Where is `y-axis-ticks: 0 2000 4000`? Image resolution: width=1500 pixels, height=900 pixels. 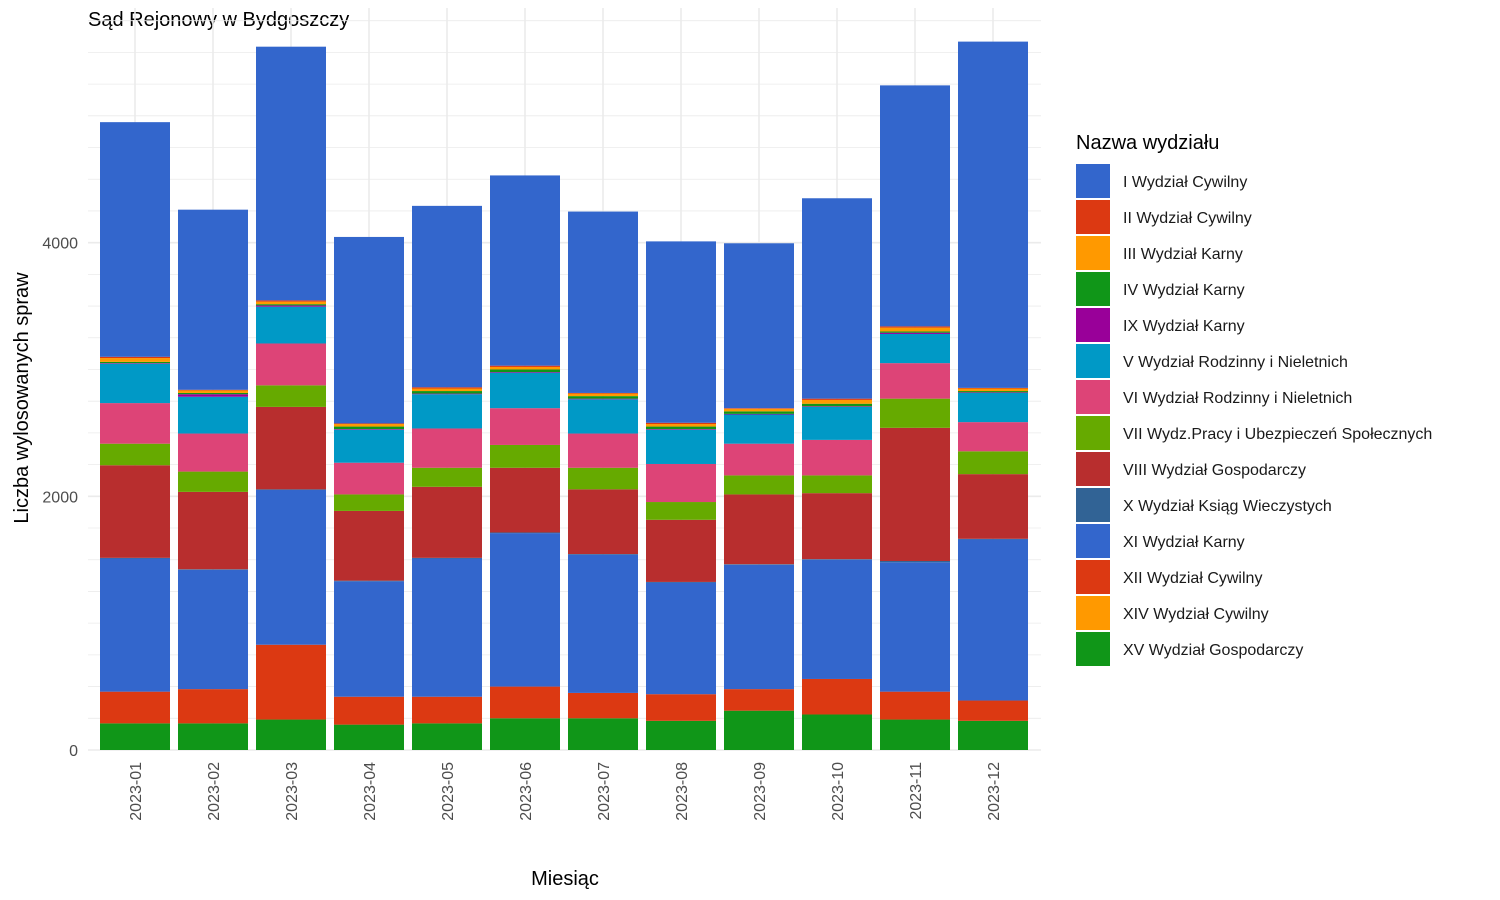
y-axis-ticks: 0 2000 4000 is located at coordinates (60, 498).